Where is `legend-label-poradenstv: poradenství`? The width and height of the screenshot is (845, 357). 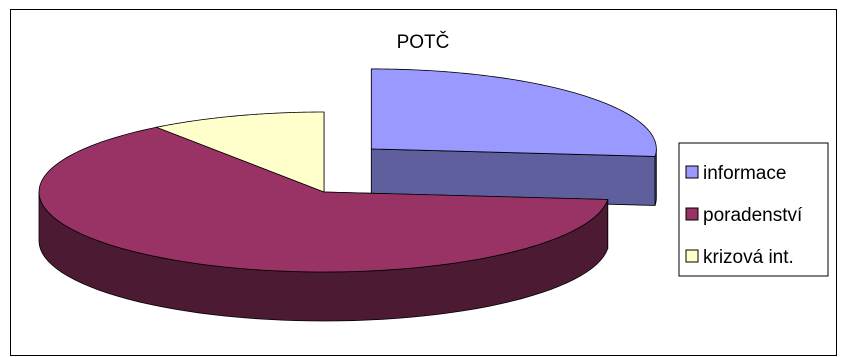
legend-label-poradenstv: poradenství is located at coordinates (753, 215).